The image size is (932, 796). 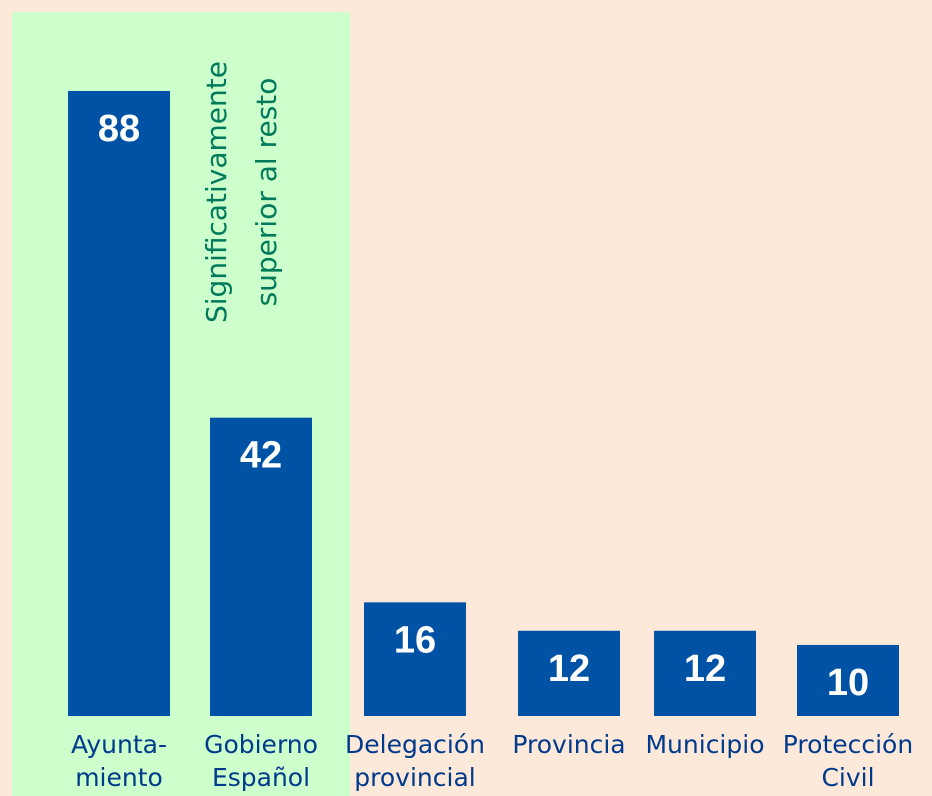 What do you see at coordinates (847, 777) in the screenshot?
I see `x-tick-label: Civil` at bounding box center [847, 777].